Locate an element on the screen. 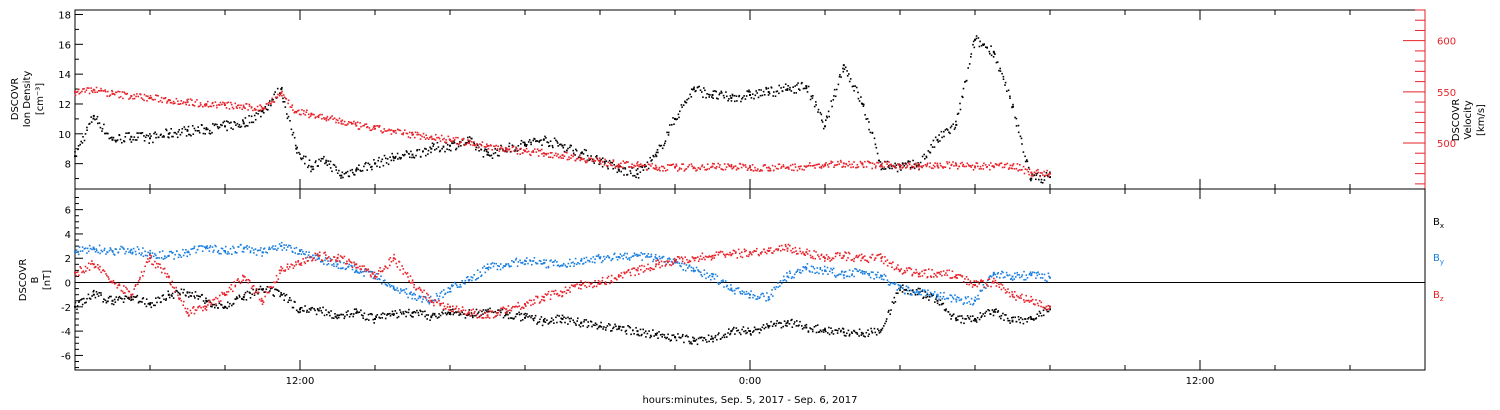 Image resolution: width=1500 pixels, height=410 pixels. by-point is located at coordinates (881, 276).